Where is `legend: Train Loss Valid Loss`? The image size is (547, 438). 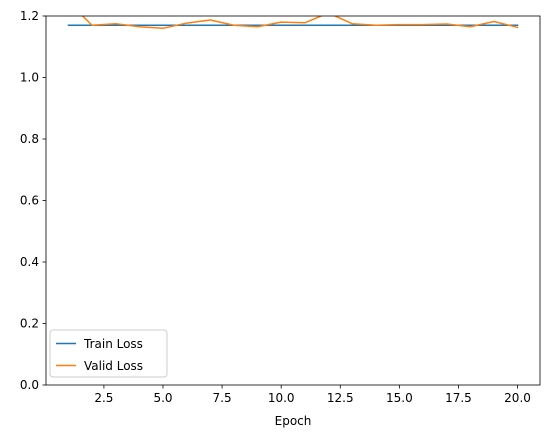
legend: Train Loss Valid Loss is located at coordinates (108, 353).